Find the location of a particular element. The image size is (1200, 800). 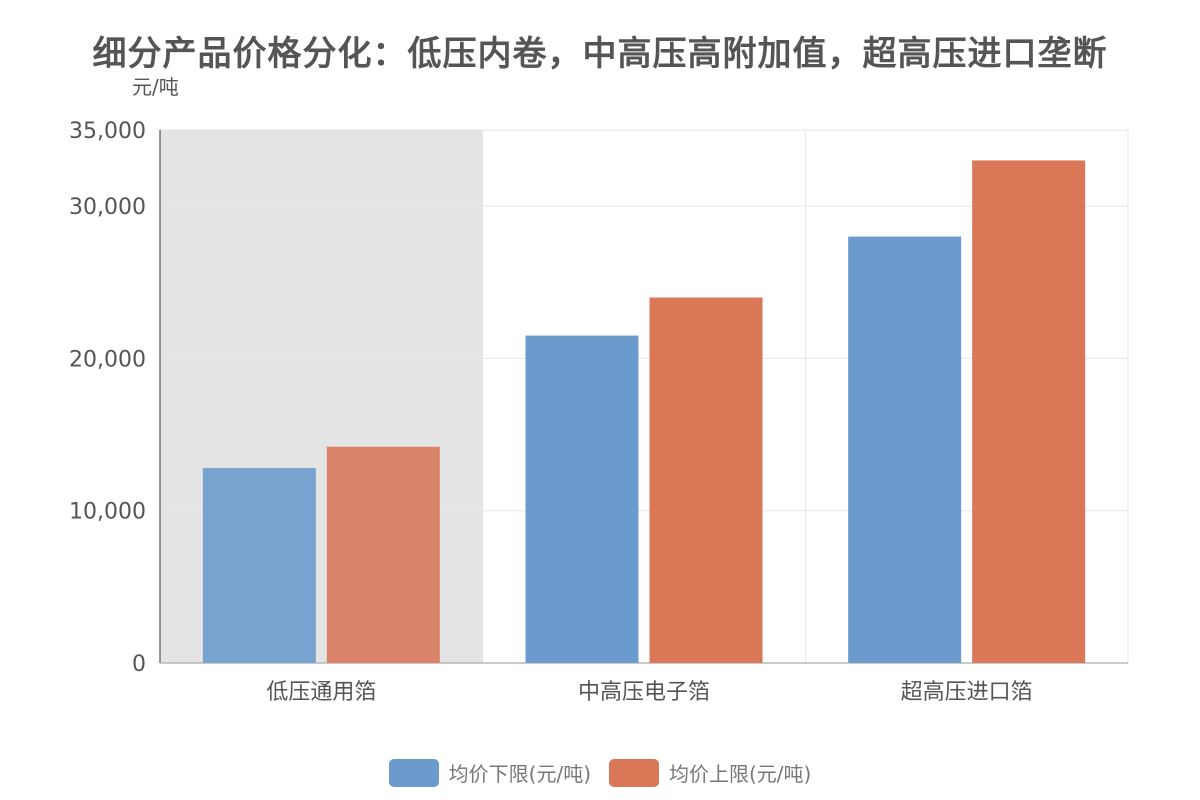

y-tick-label: 10,000 is located at coordinates (107, 512).